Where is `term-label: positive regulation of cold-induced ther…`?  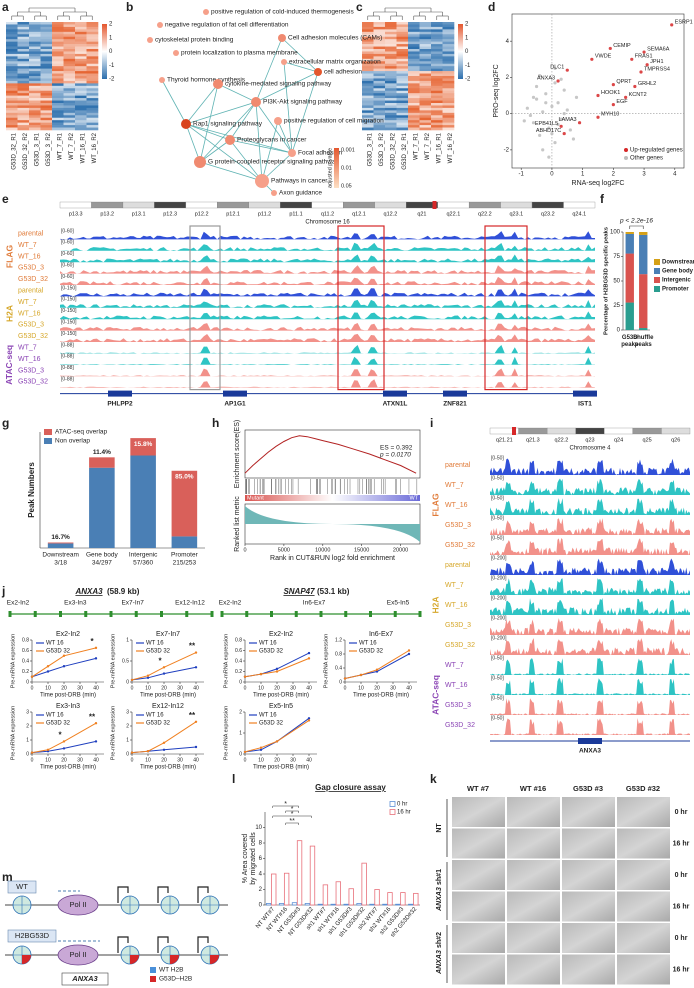
term-label: positive regulation of cold-induced ther… is located at coordinates (282, 12).